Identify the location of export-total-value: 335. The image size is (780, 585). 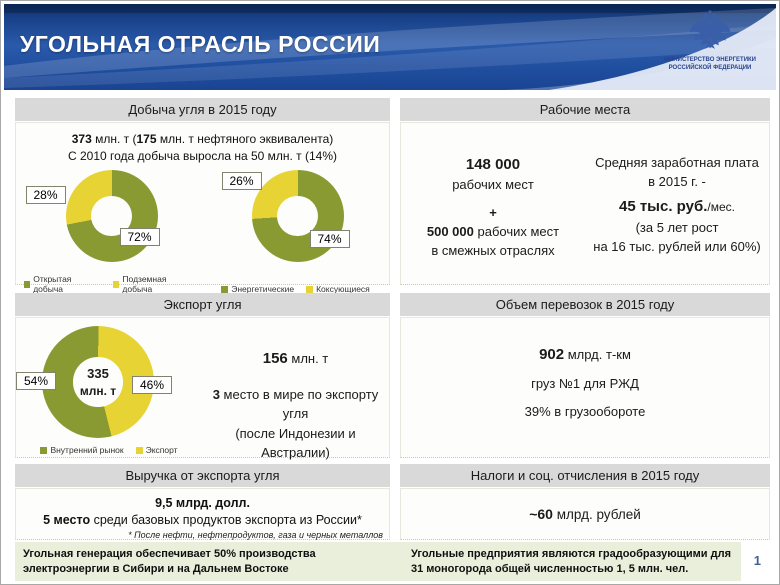
(98, 374).